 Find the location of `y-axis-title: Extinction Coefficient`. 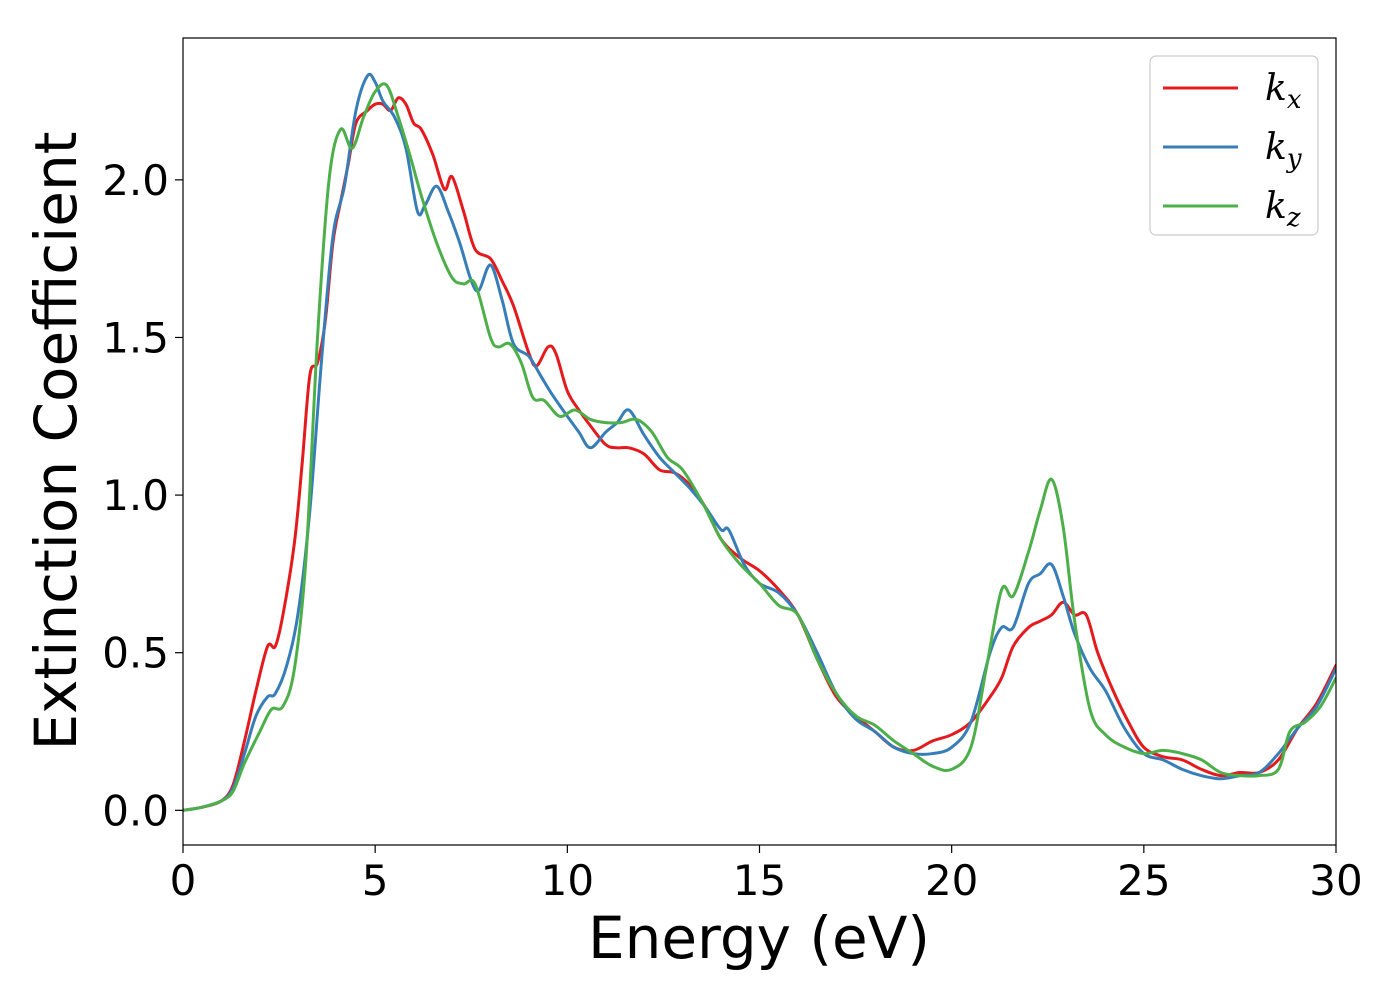

y-axis-title: Extinction Coefficient is located at coordinates (56, 441).